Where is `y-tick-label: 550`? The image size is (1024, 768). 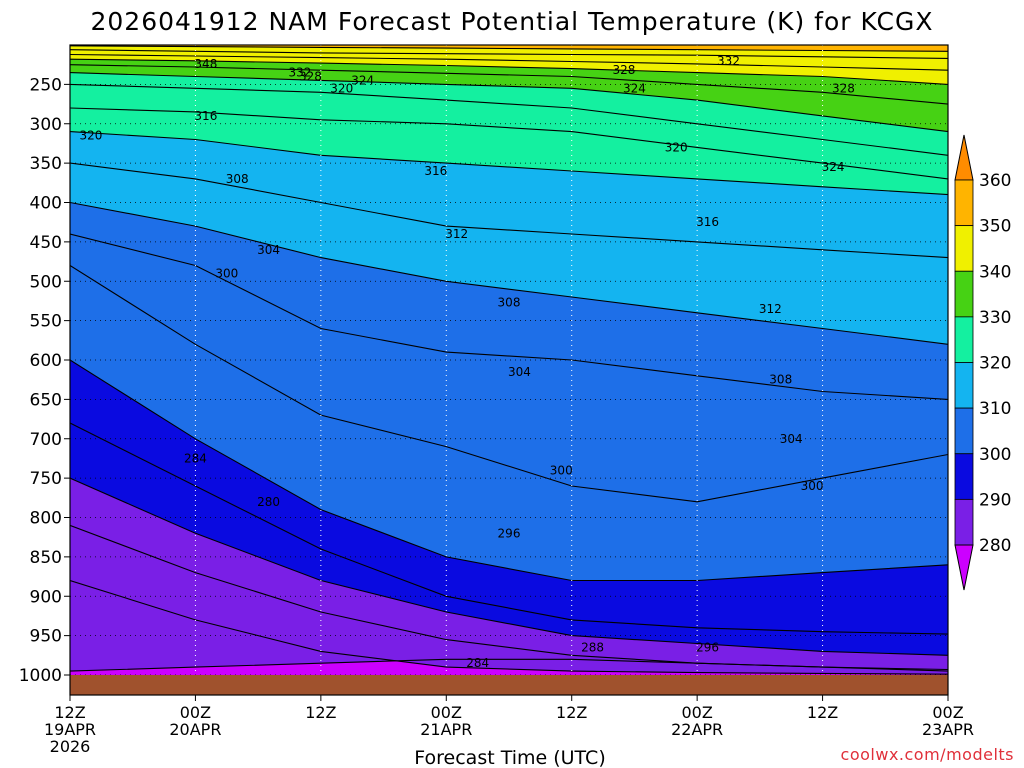
y-tick-label: 550 is located at coordinates (46, 322).